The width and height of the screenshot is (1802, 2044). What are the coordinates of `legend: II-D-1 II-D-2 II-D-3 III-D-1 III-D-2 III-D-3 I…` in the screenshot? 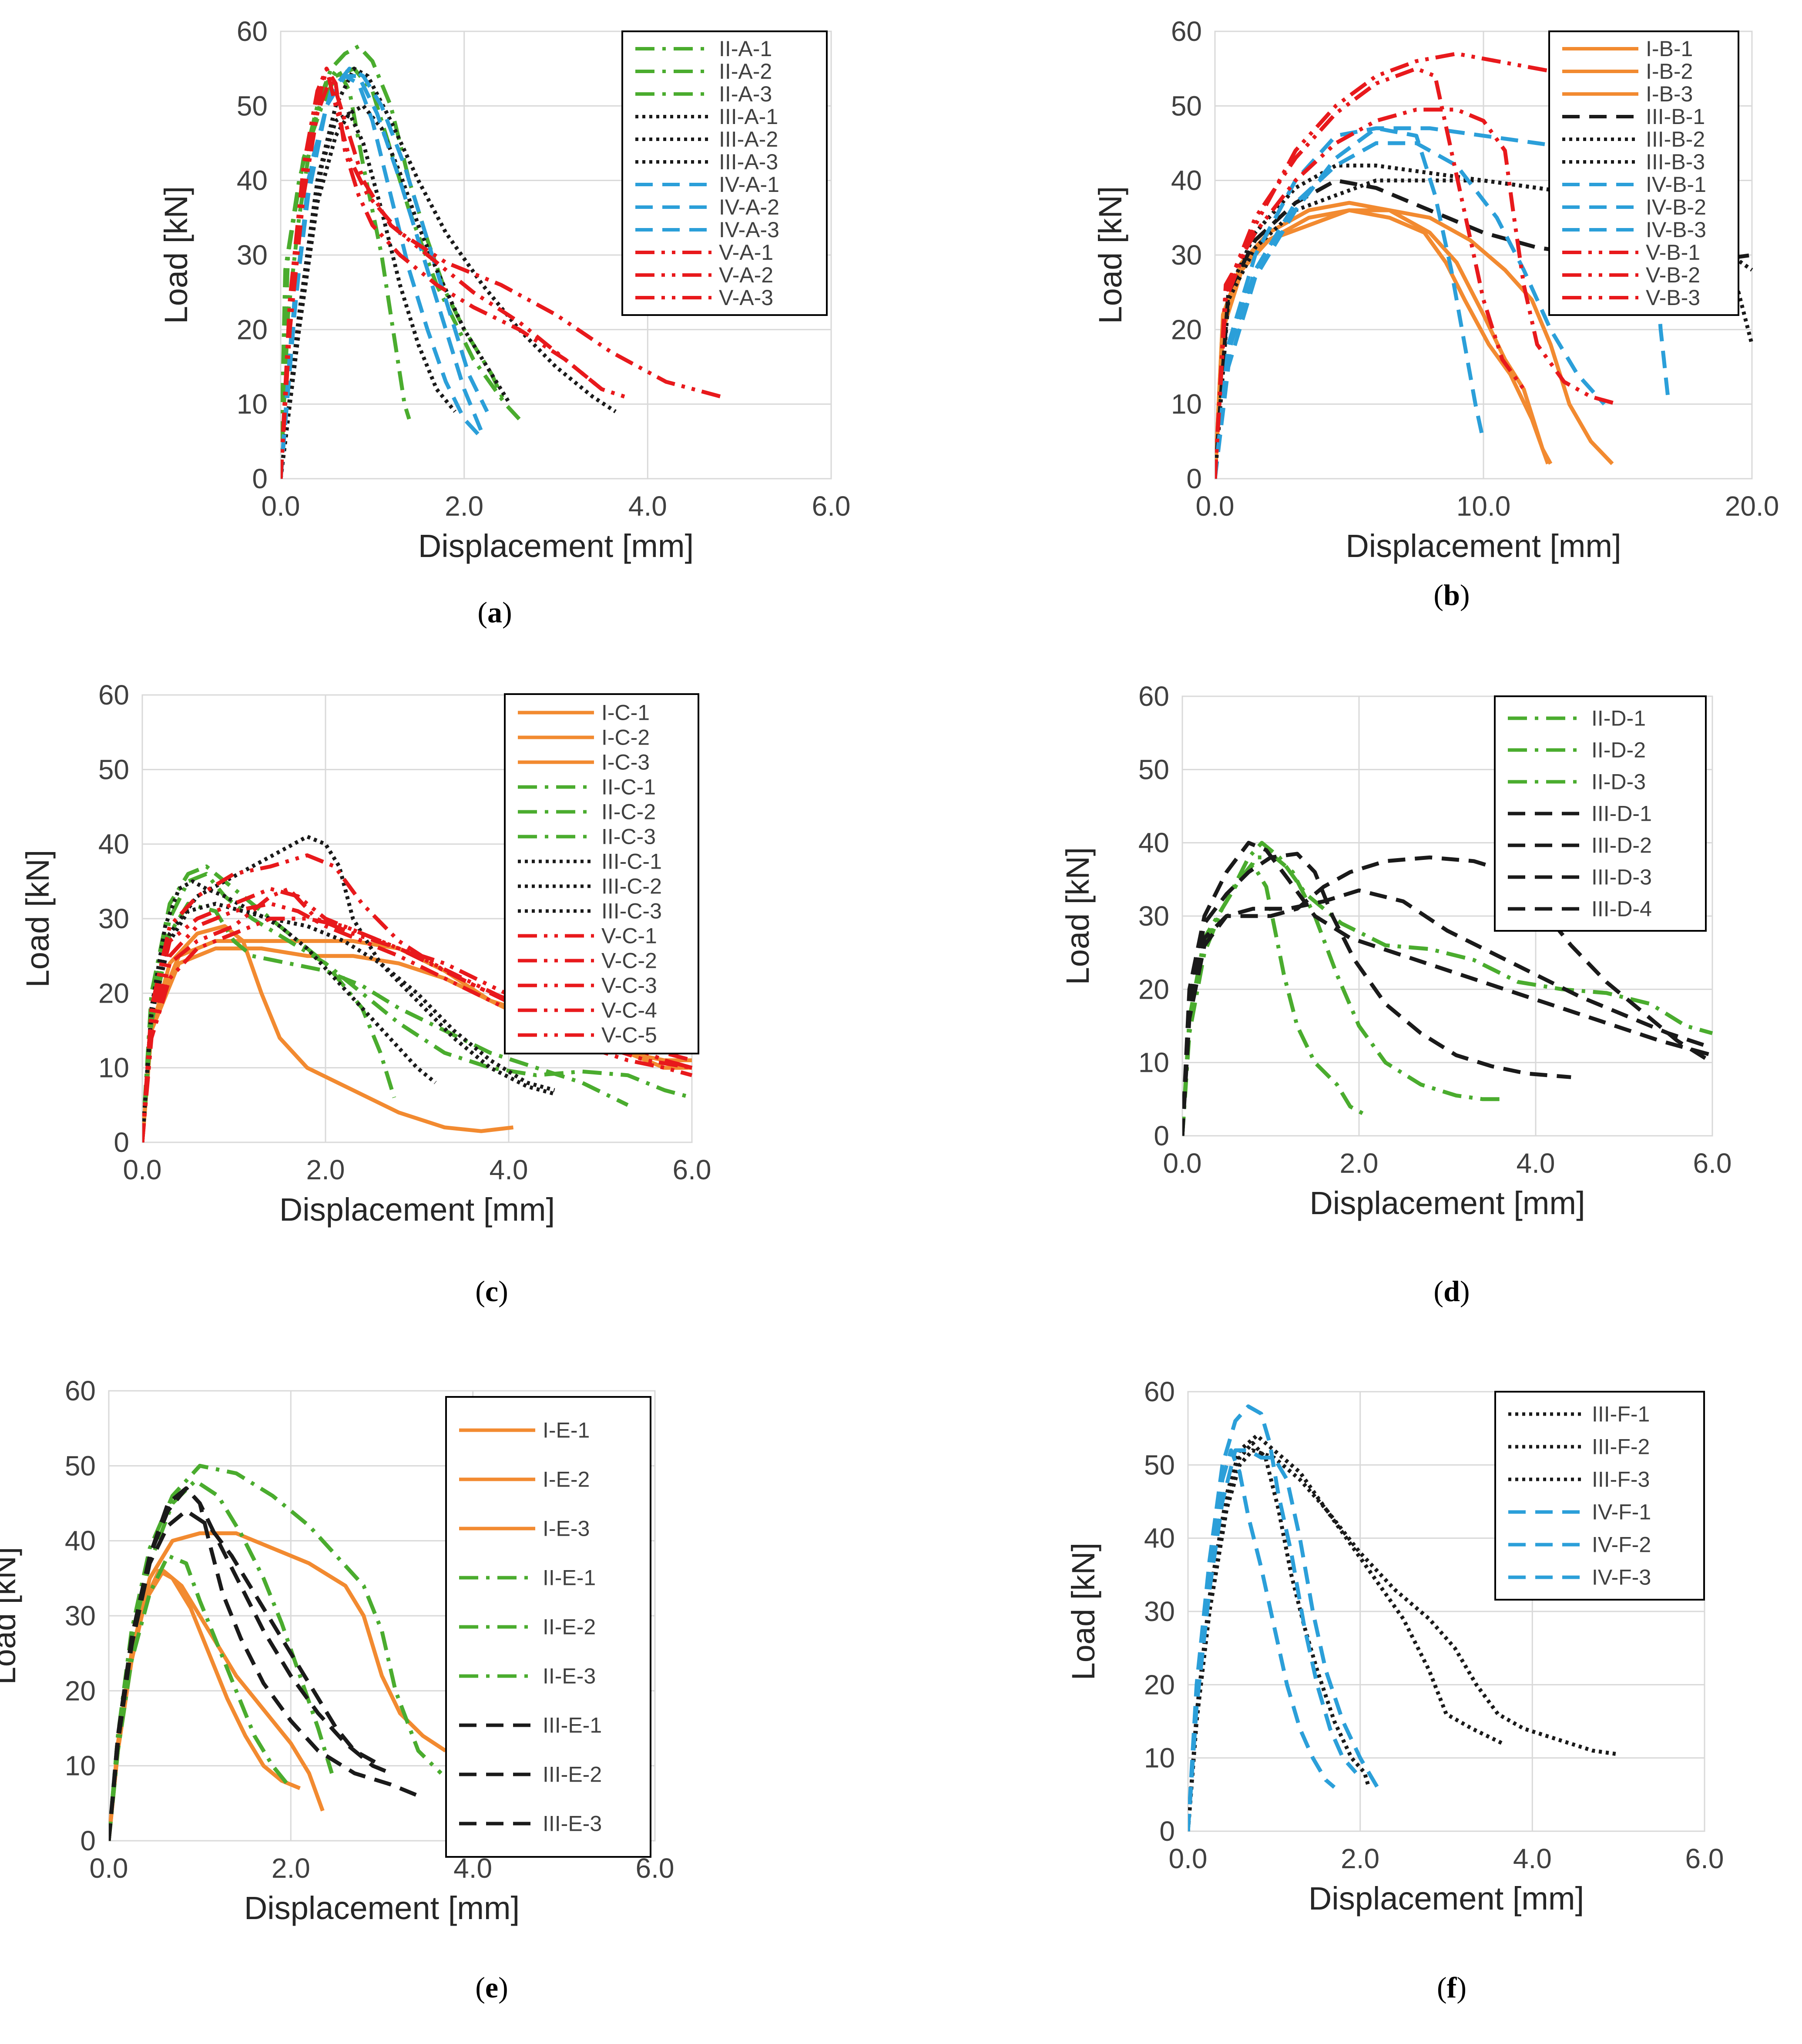 It's located at (1600, 813).